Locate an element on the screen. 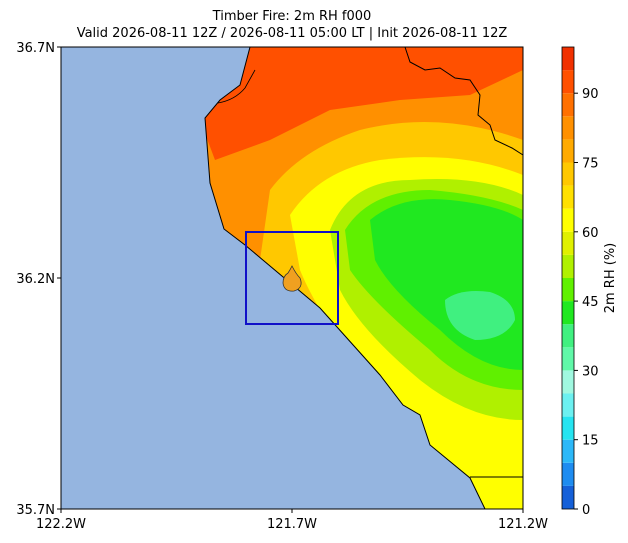 This screenshot has width=628, height=543. y-tick-label: 35.7N is located at coordinates (35, 510).